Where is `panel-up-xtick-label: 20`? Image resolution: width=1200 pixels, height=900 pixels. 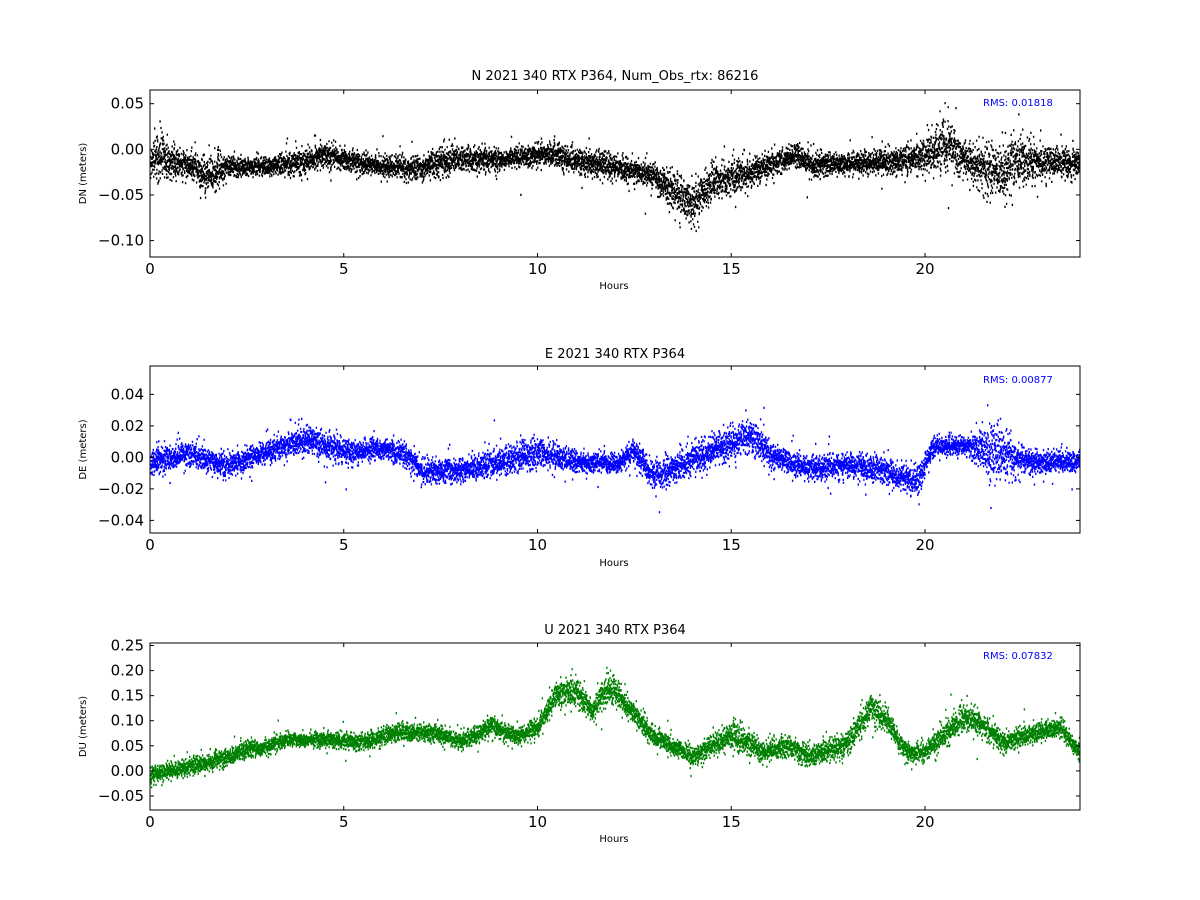
panel-up-xtick-label: 20 is located at coordinates (924, 822).